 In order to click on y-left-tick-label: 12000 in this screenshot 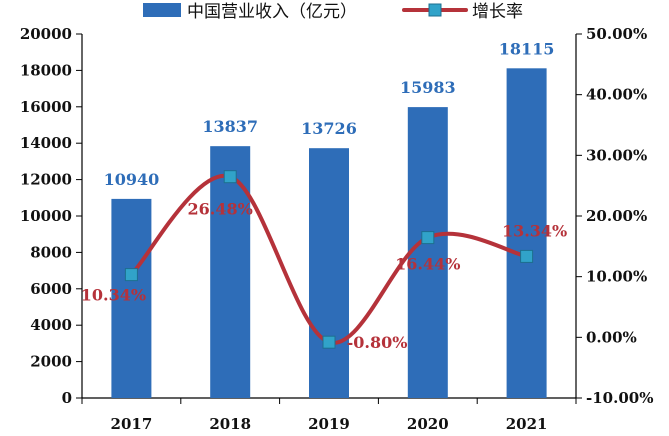, I will do `click(46, 180)`.